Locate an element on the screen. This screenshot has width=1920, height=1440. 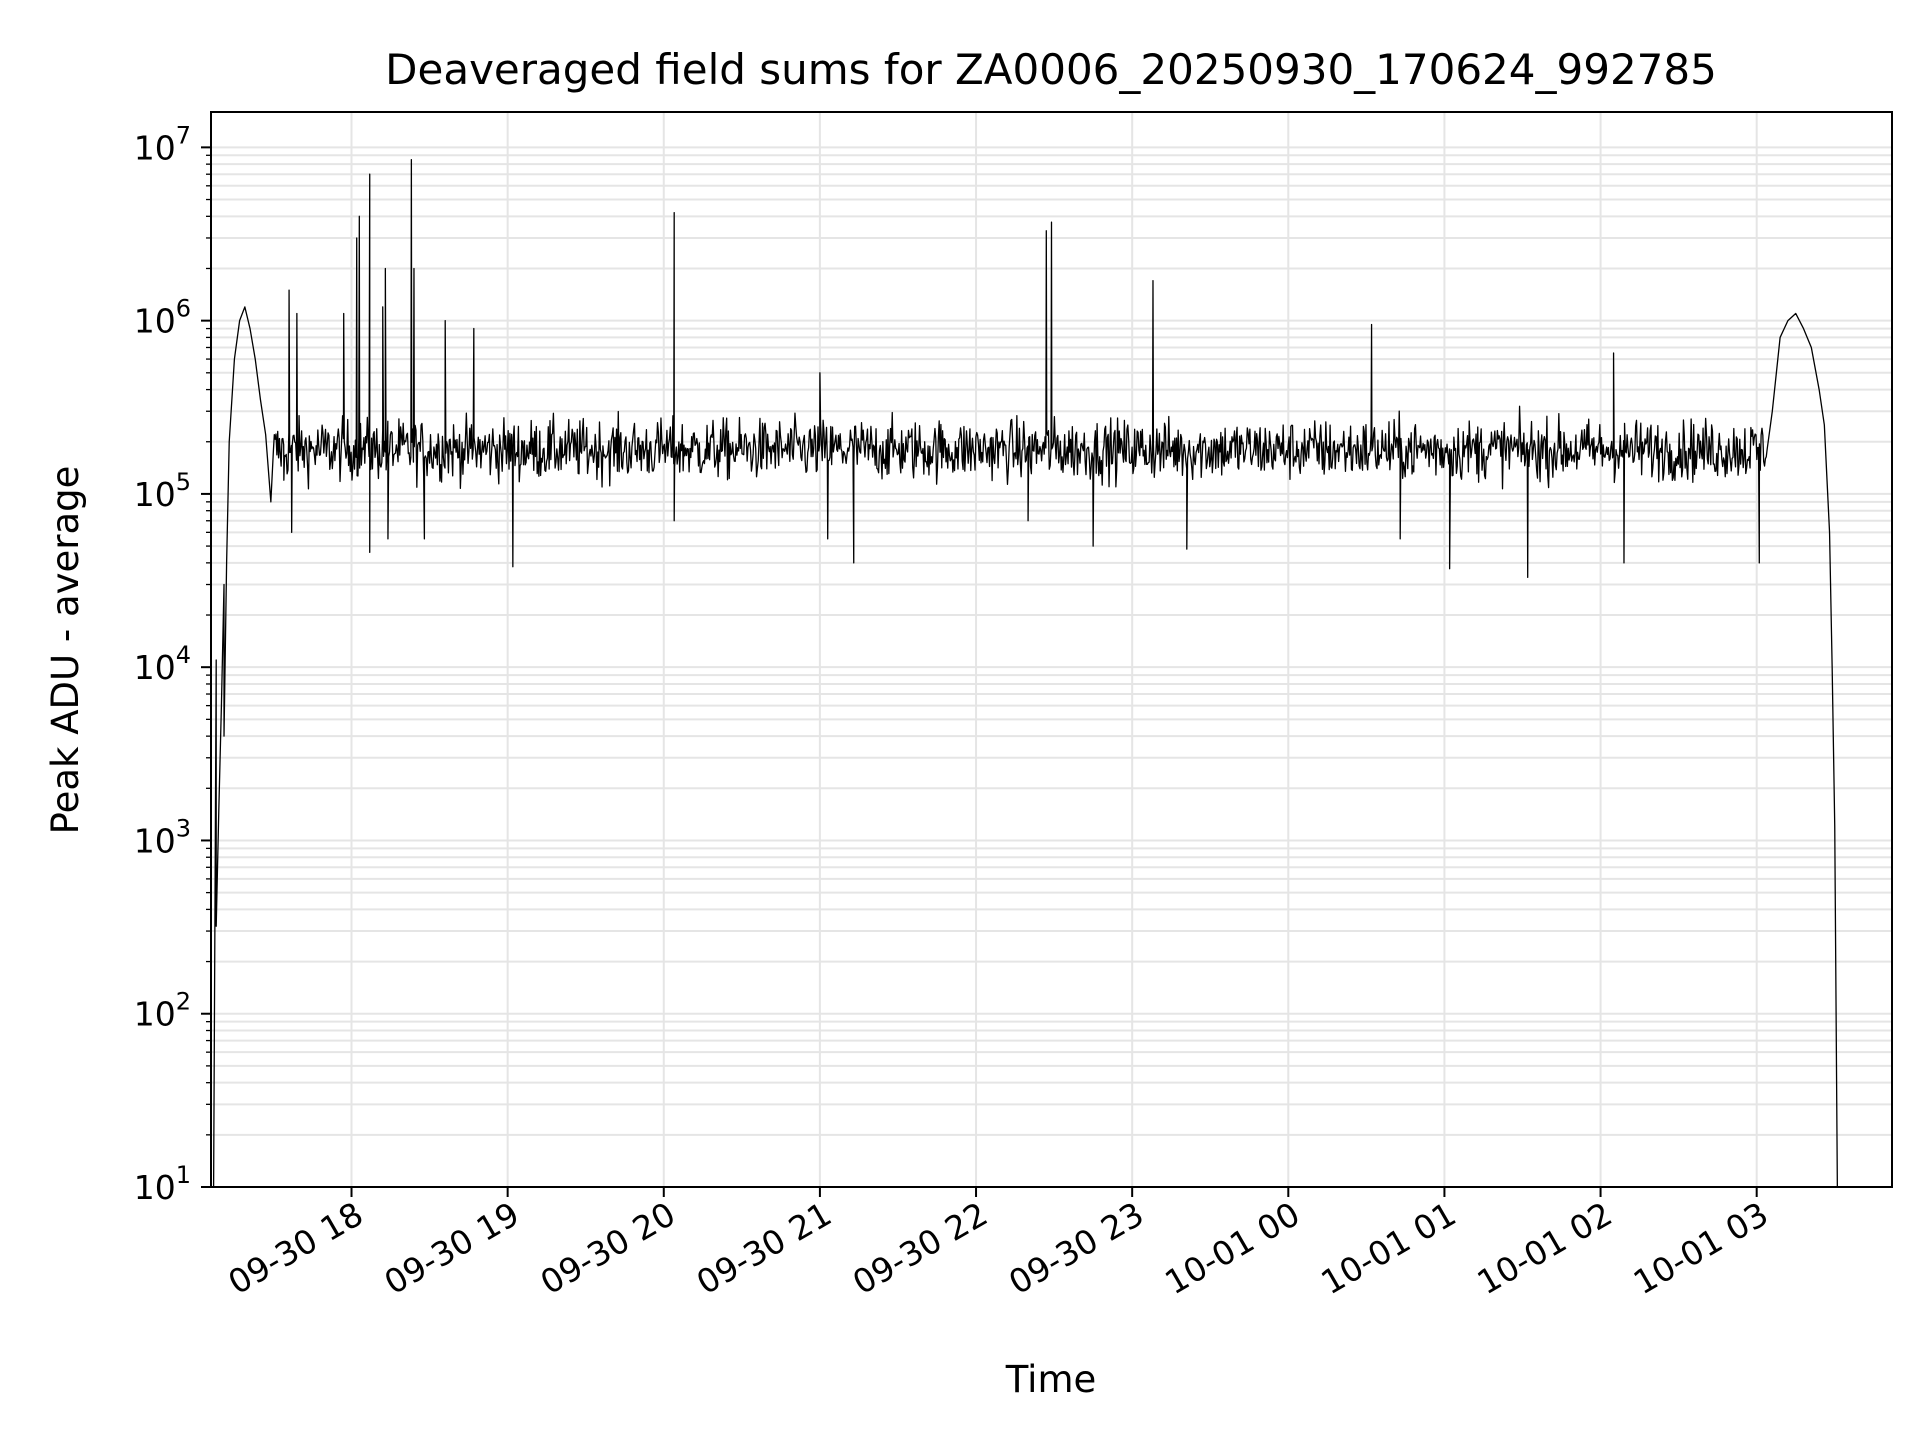
y-tick-label: 10³ is located at coordinates (162, 837).